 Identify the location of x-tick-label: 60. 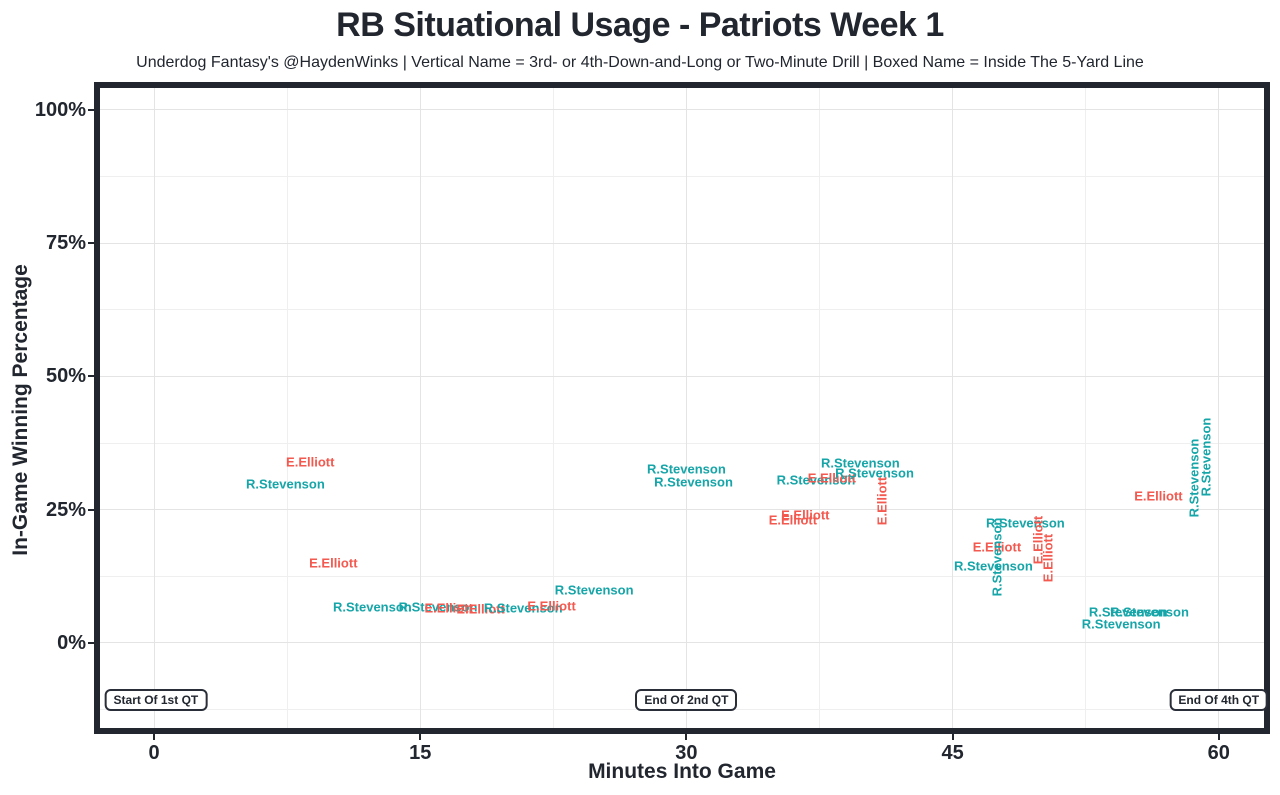
(1218, 753).